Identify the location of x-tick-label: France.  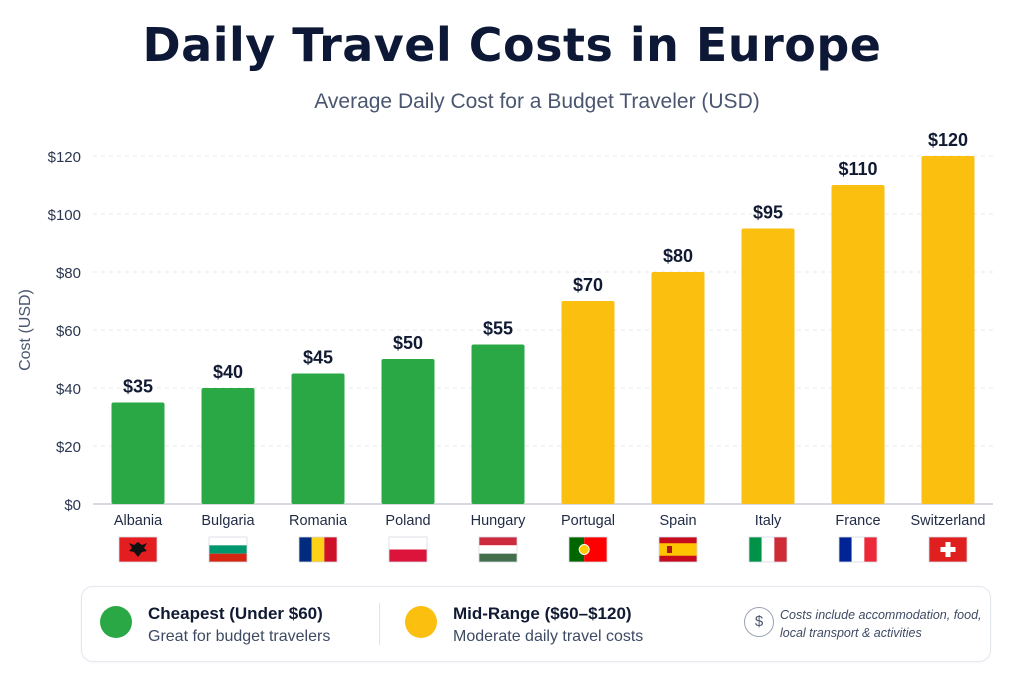
(857, 521).